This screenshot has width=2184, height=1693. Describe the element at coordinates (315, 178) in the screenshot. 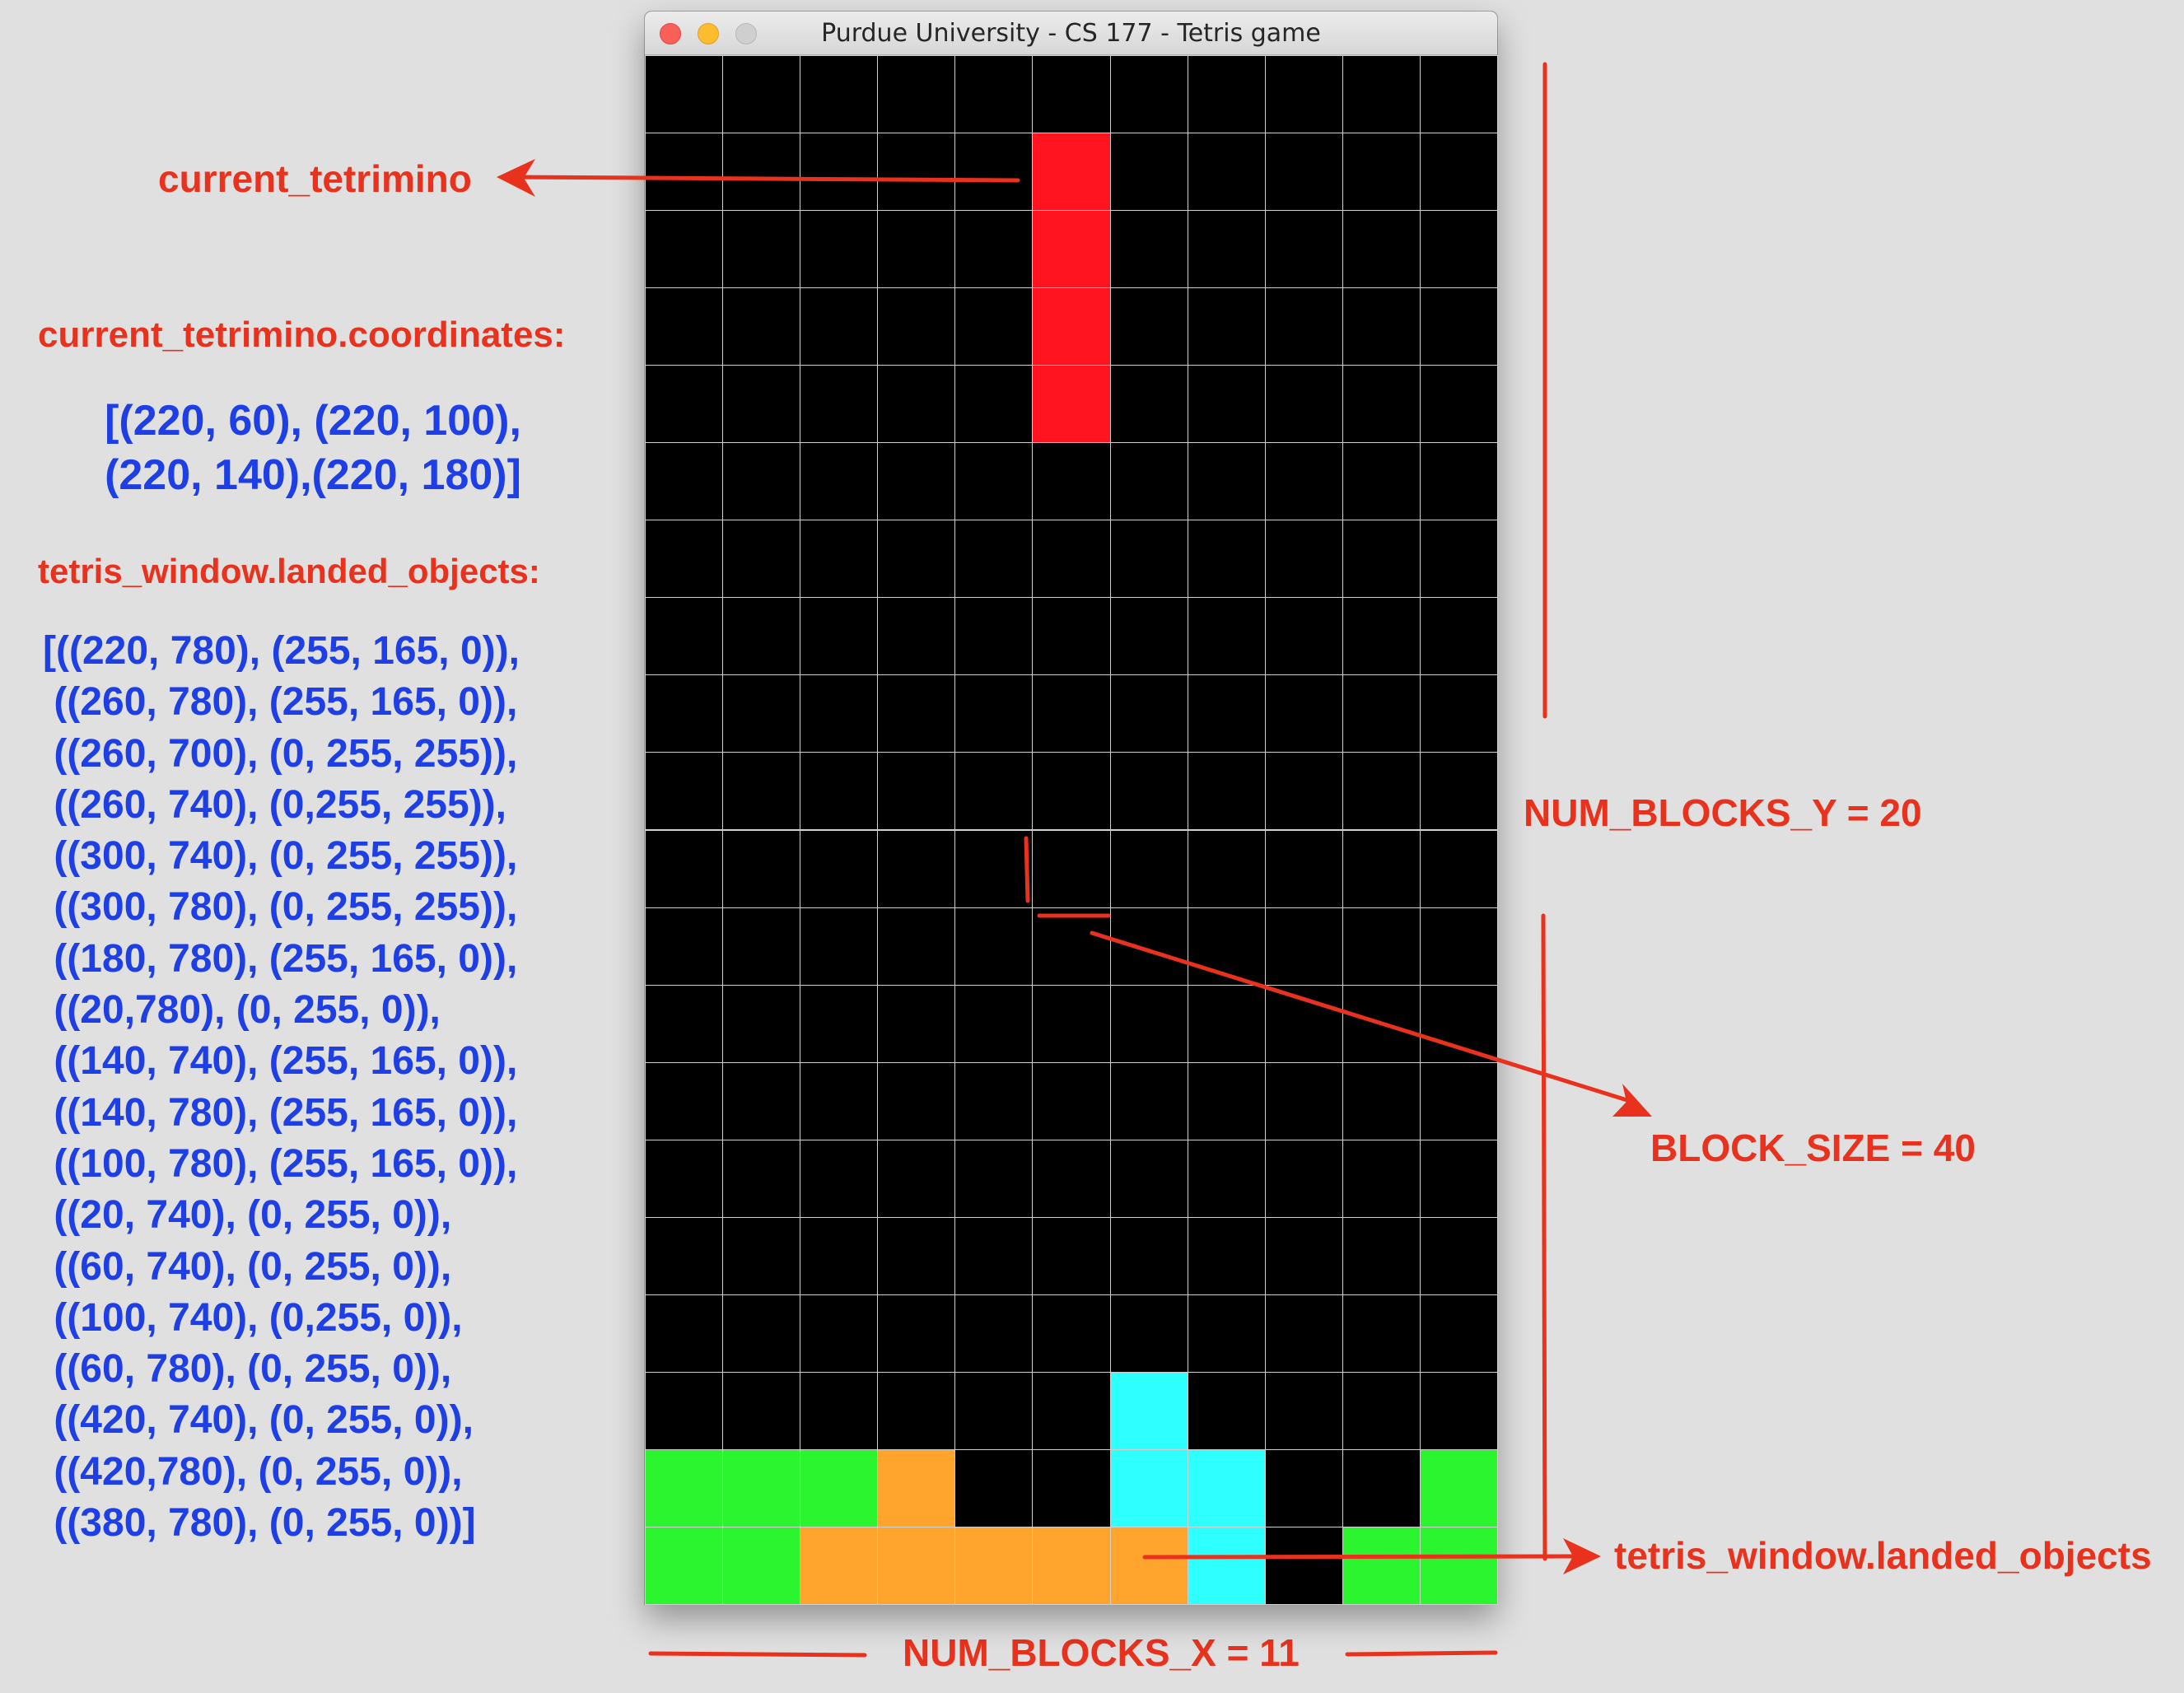

I see `current-tetrimino-label: current_tetrimino` at that location.